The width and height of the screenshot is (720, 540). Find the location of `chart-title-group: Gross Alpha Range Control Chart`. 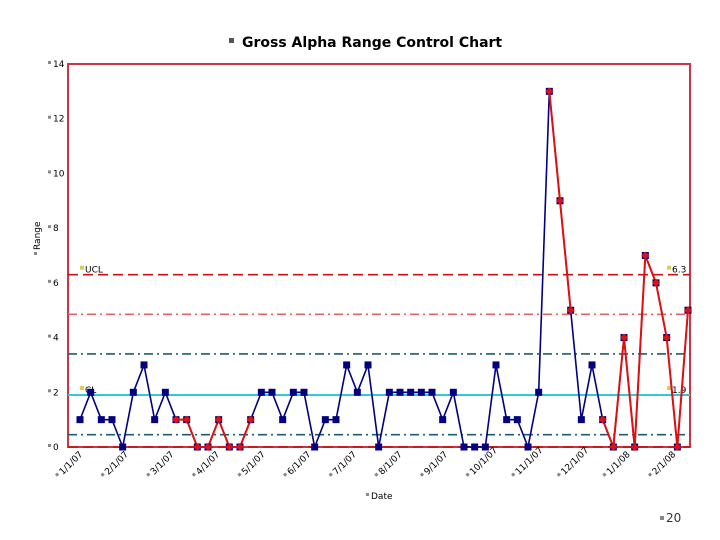

chart-title-group: Gross Alpha Range Control Chart is located at coordinates (365, 43).